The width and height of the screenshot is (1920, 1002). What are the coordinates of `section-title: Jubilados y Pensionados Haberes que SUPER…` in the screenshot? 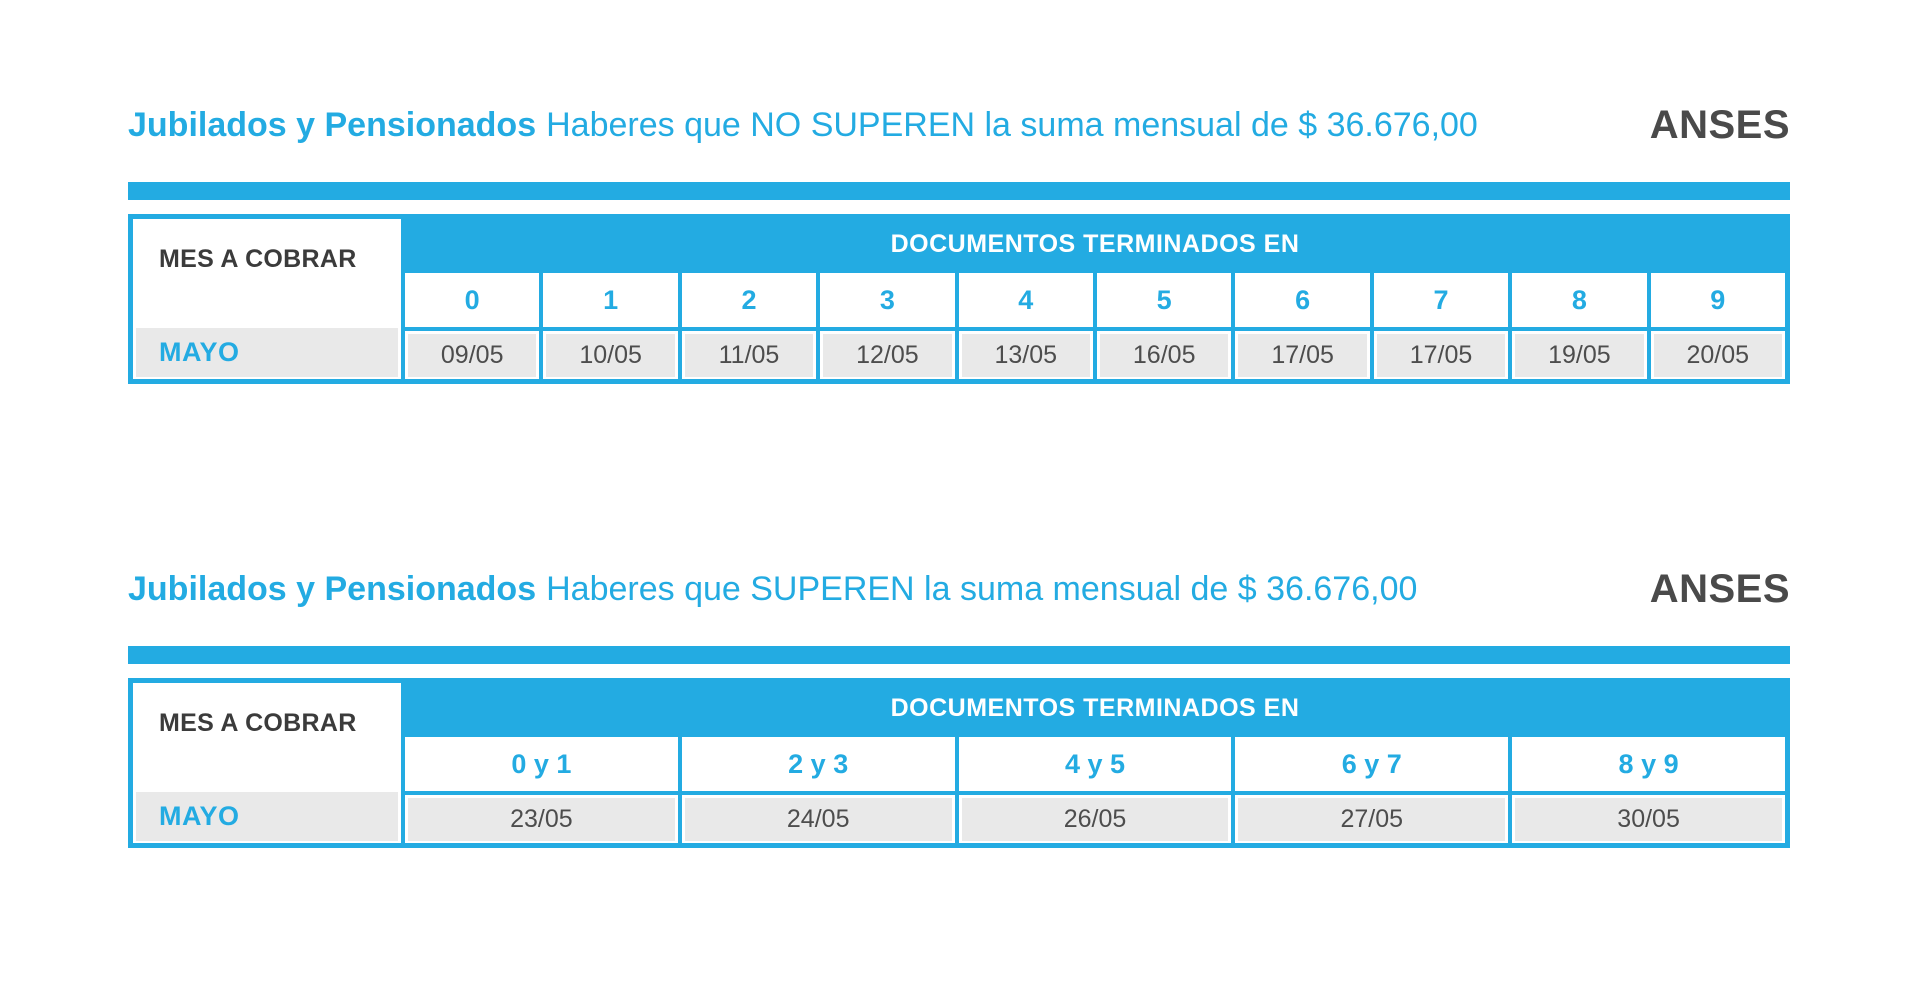 It's located at (772, 589).